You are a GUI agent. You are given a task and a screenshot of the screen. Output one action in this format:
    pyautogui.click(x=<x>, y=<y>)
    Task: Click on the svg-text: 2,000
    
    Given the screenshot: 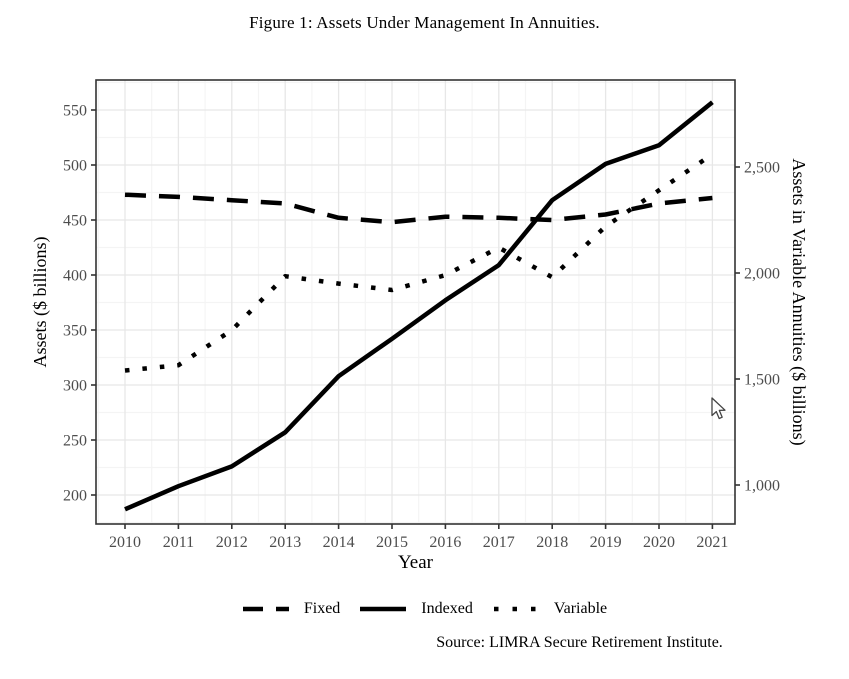 What is the action you would take?
    pyautogui.click(x=762, y=274)
    